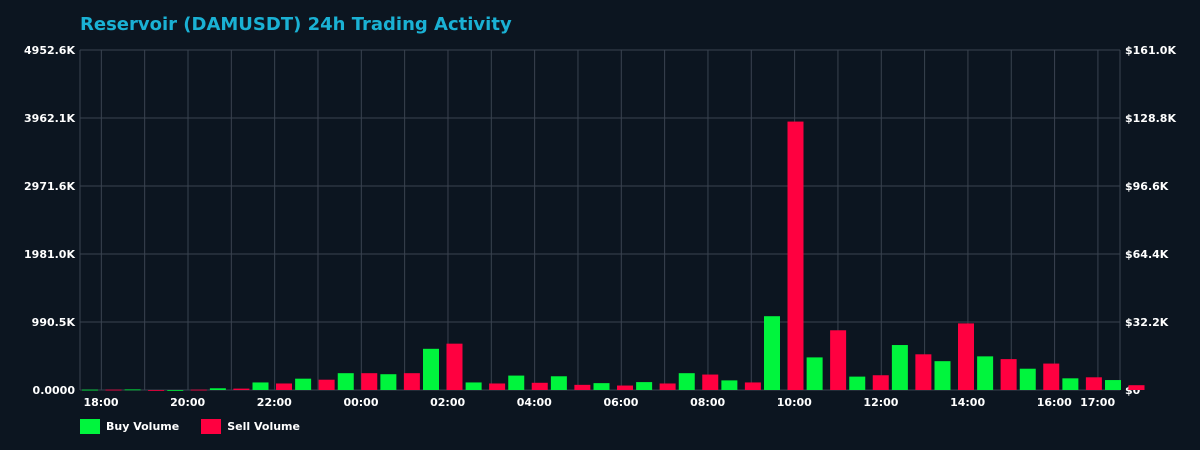  I want to click on y-tick-label-left: 0.0000, so click(54, 390).